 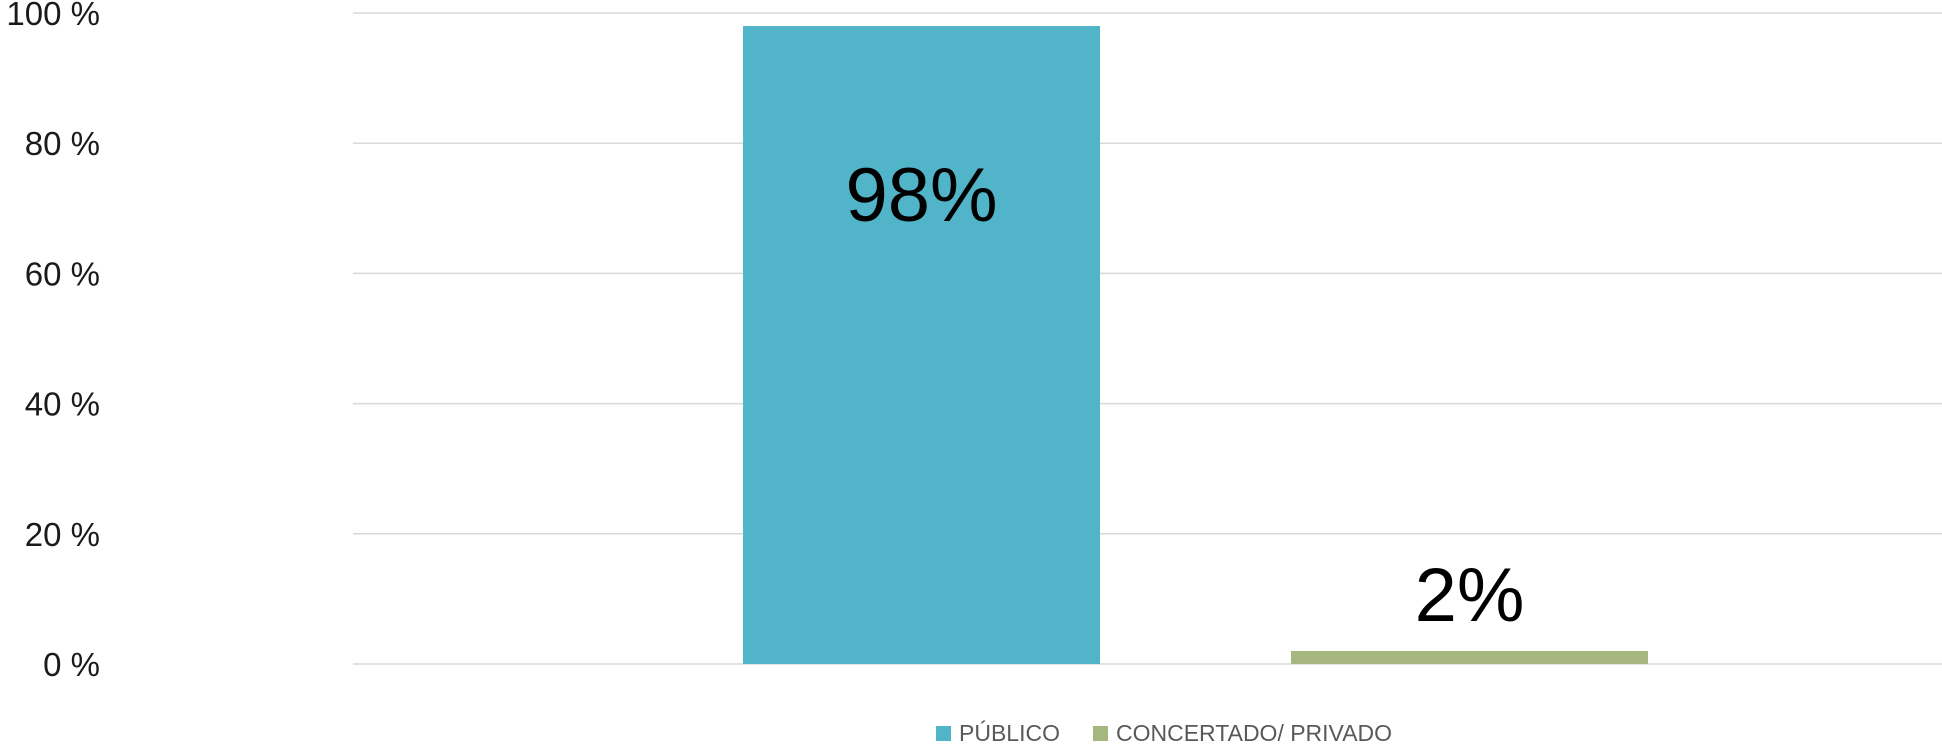 I want to click on legend-label-publico: PÚBLICO, so click(x=1009, y=732).